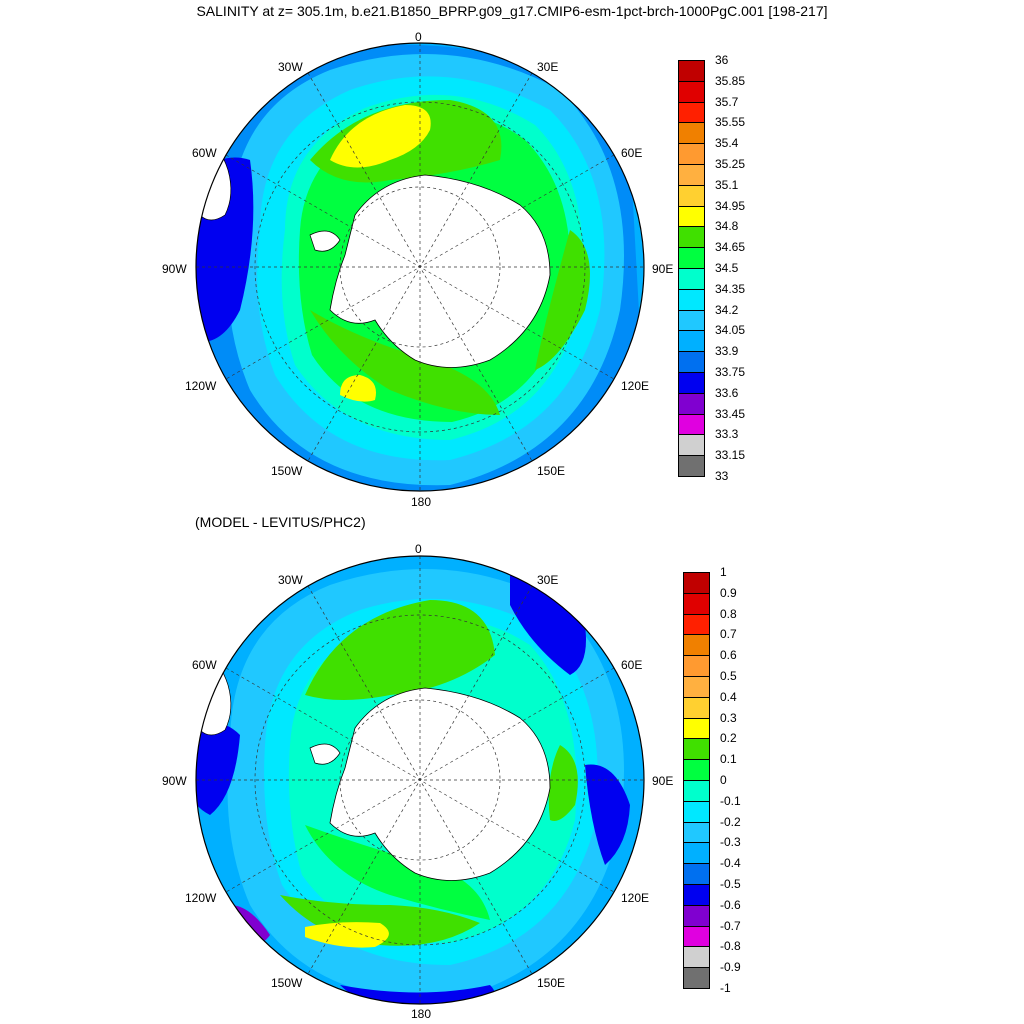  I want to click on colorbar-label: 34.65, so click(730, 247).